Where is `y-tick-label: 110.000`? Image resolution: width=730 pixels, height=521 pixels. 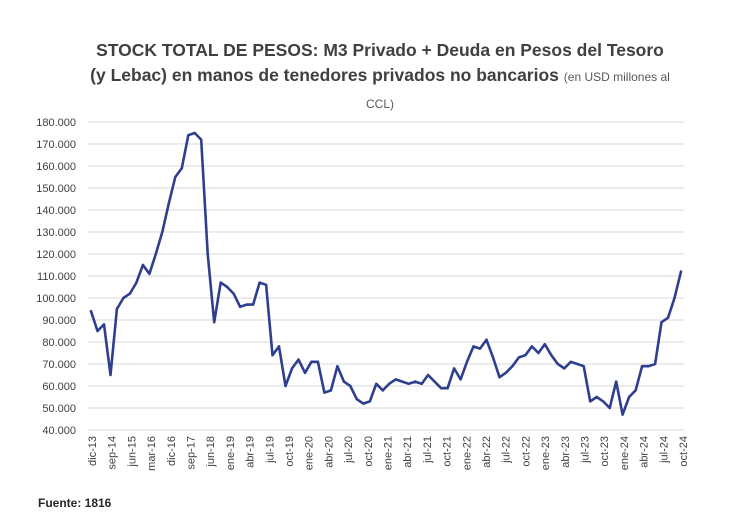
y-tick-label: 110.000 is located at coordinates (56, 277).